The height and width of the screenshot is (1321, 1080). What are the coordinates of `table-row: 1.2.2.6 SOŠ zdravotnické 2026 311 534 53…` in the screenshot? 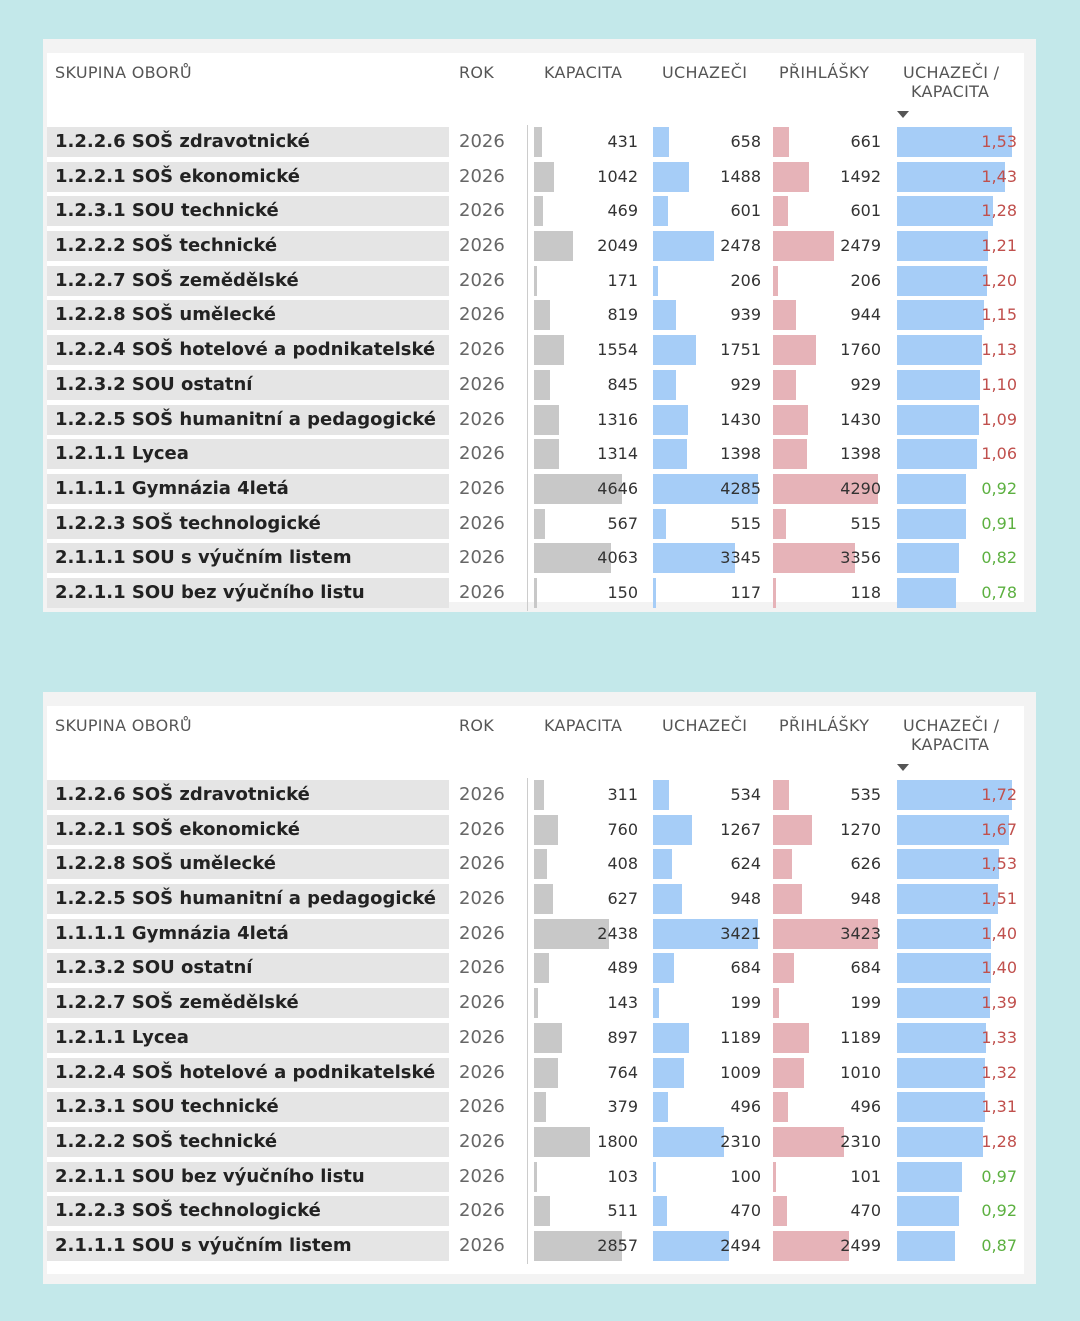 It's located at (535, 795).